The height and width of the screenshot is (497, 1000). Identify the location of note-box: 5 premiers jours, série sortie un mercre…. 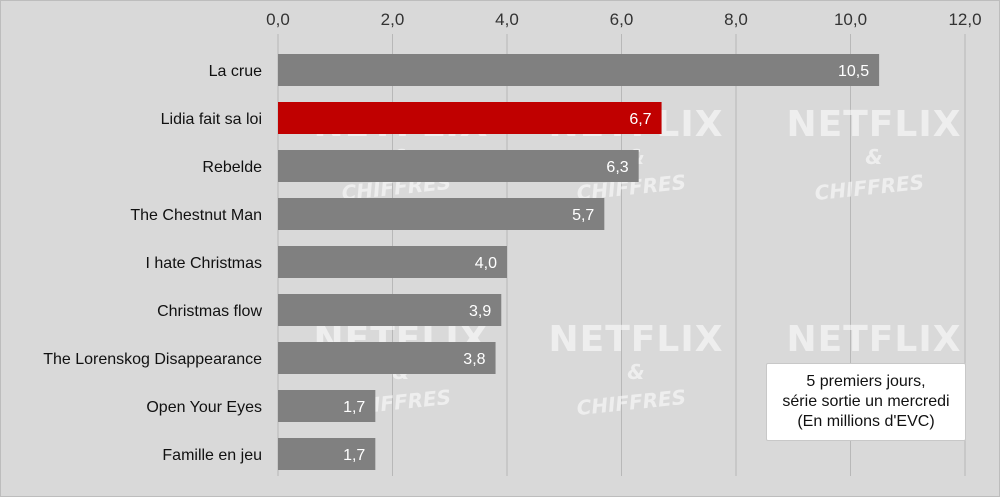
(866, 402).